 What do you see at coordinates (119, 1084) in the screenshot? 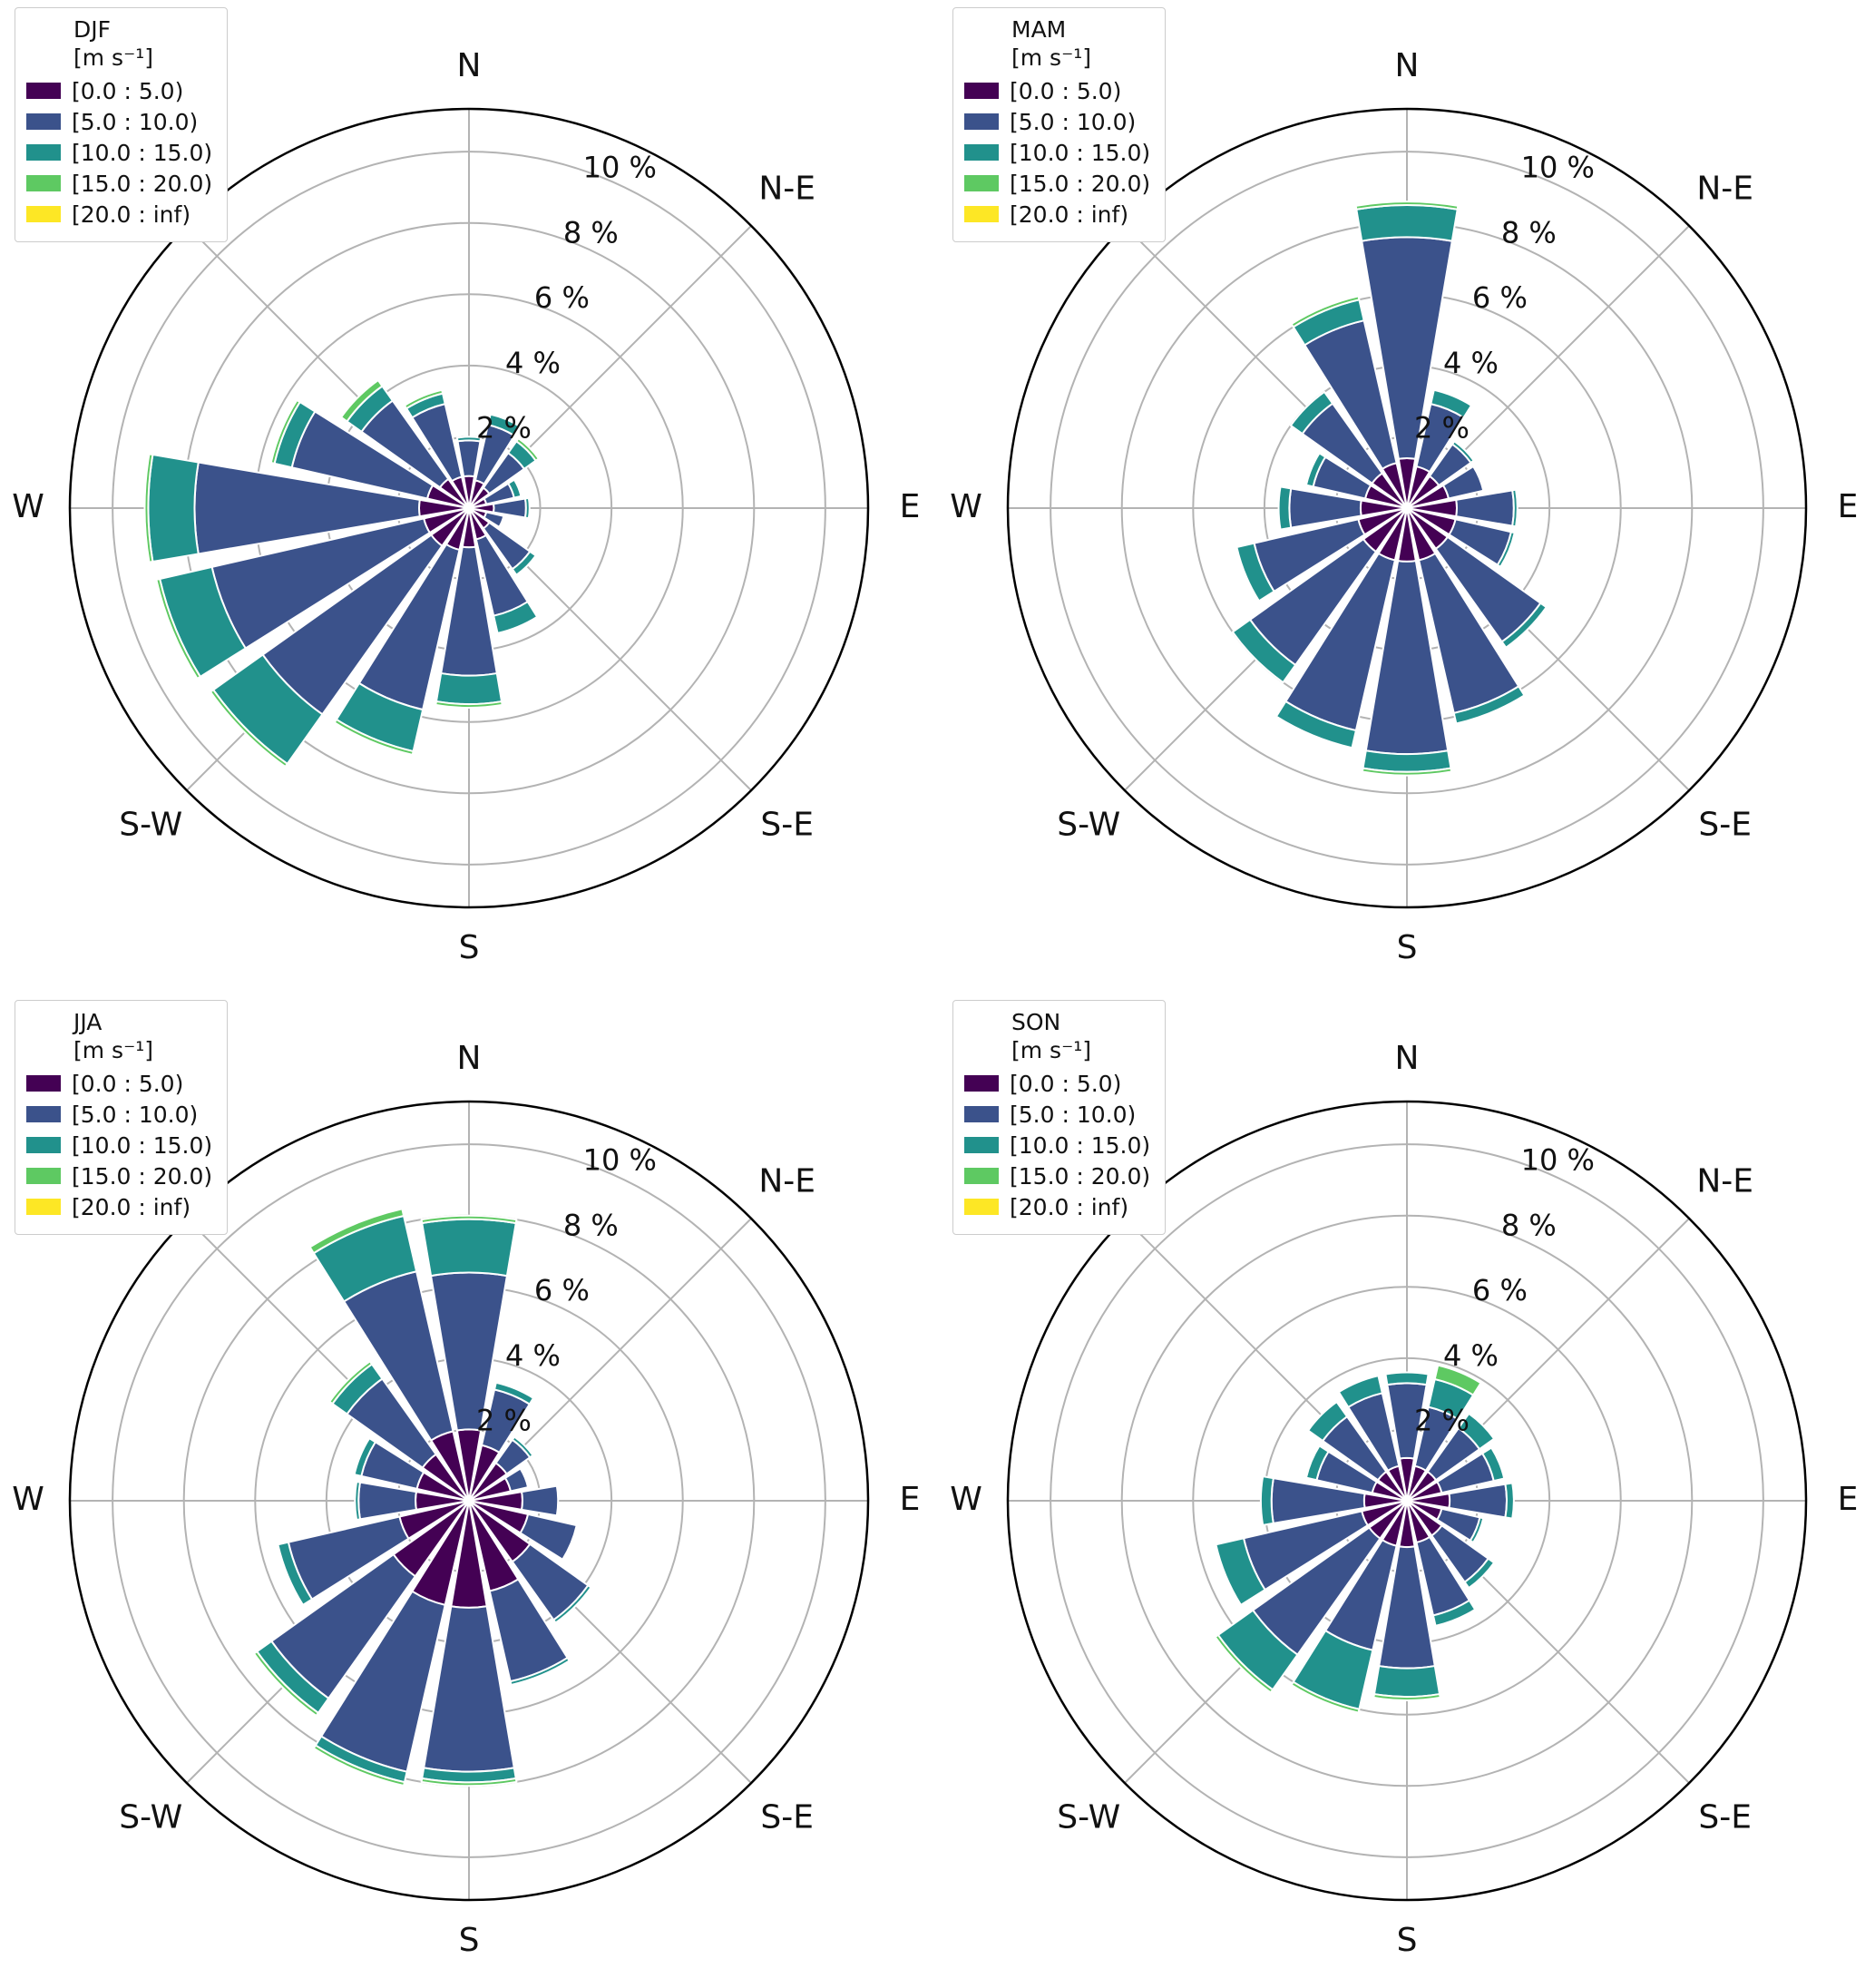
I see `legend-item: [0.0 : 5.0)` at bounding box center [119, 1084].